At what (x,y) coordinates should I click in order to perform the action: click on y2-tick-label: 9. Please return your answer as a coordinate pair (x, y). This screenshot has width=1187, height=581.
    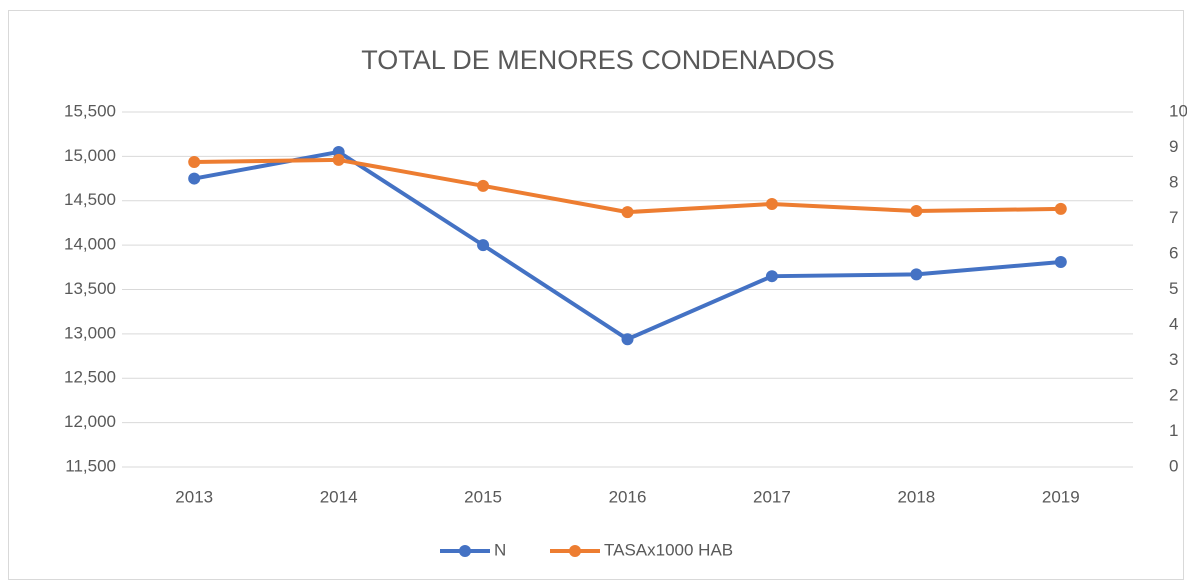
    Looking at the image, I should click on (1173, 146).